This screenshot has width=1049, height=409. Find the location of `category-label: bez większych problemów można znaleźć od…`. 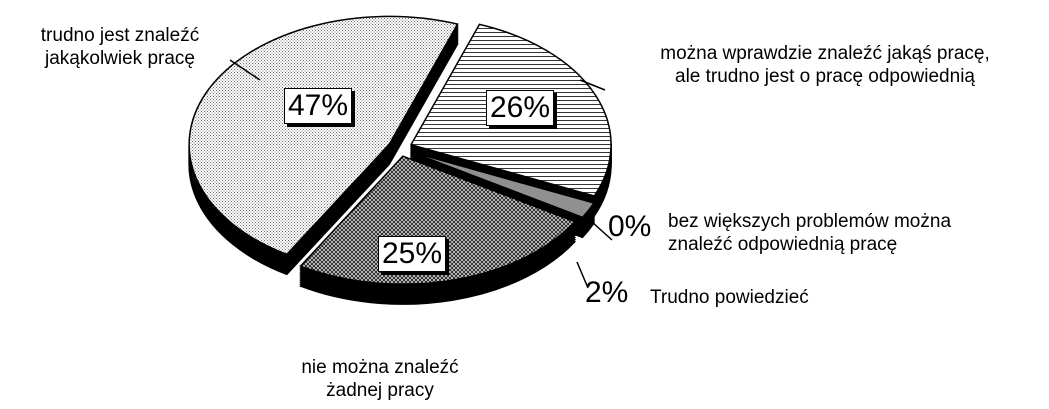

category-label: bez większych problemów można znaleźć od… is located at coordinates (810, 233).